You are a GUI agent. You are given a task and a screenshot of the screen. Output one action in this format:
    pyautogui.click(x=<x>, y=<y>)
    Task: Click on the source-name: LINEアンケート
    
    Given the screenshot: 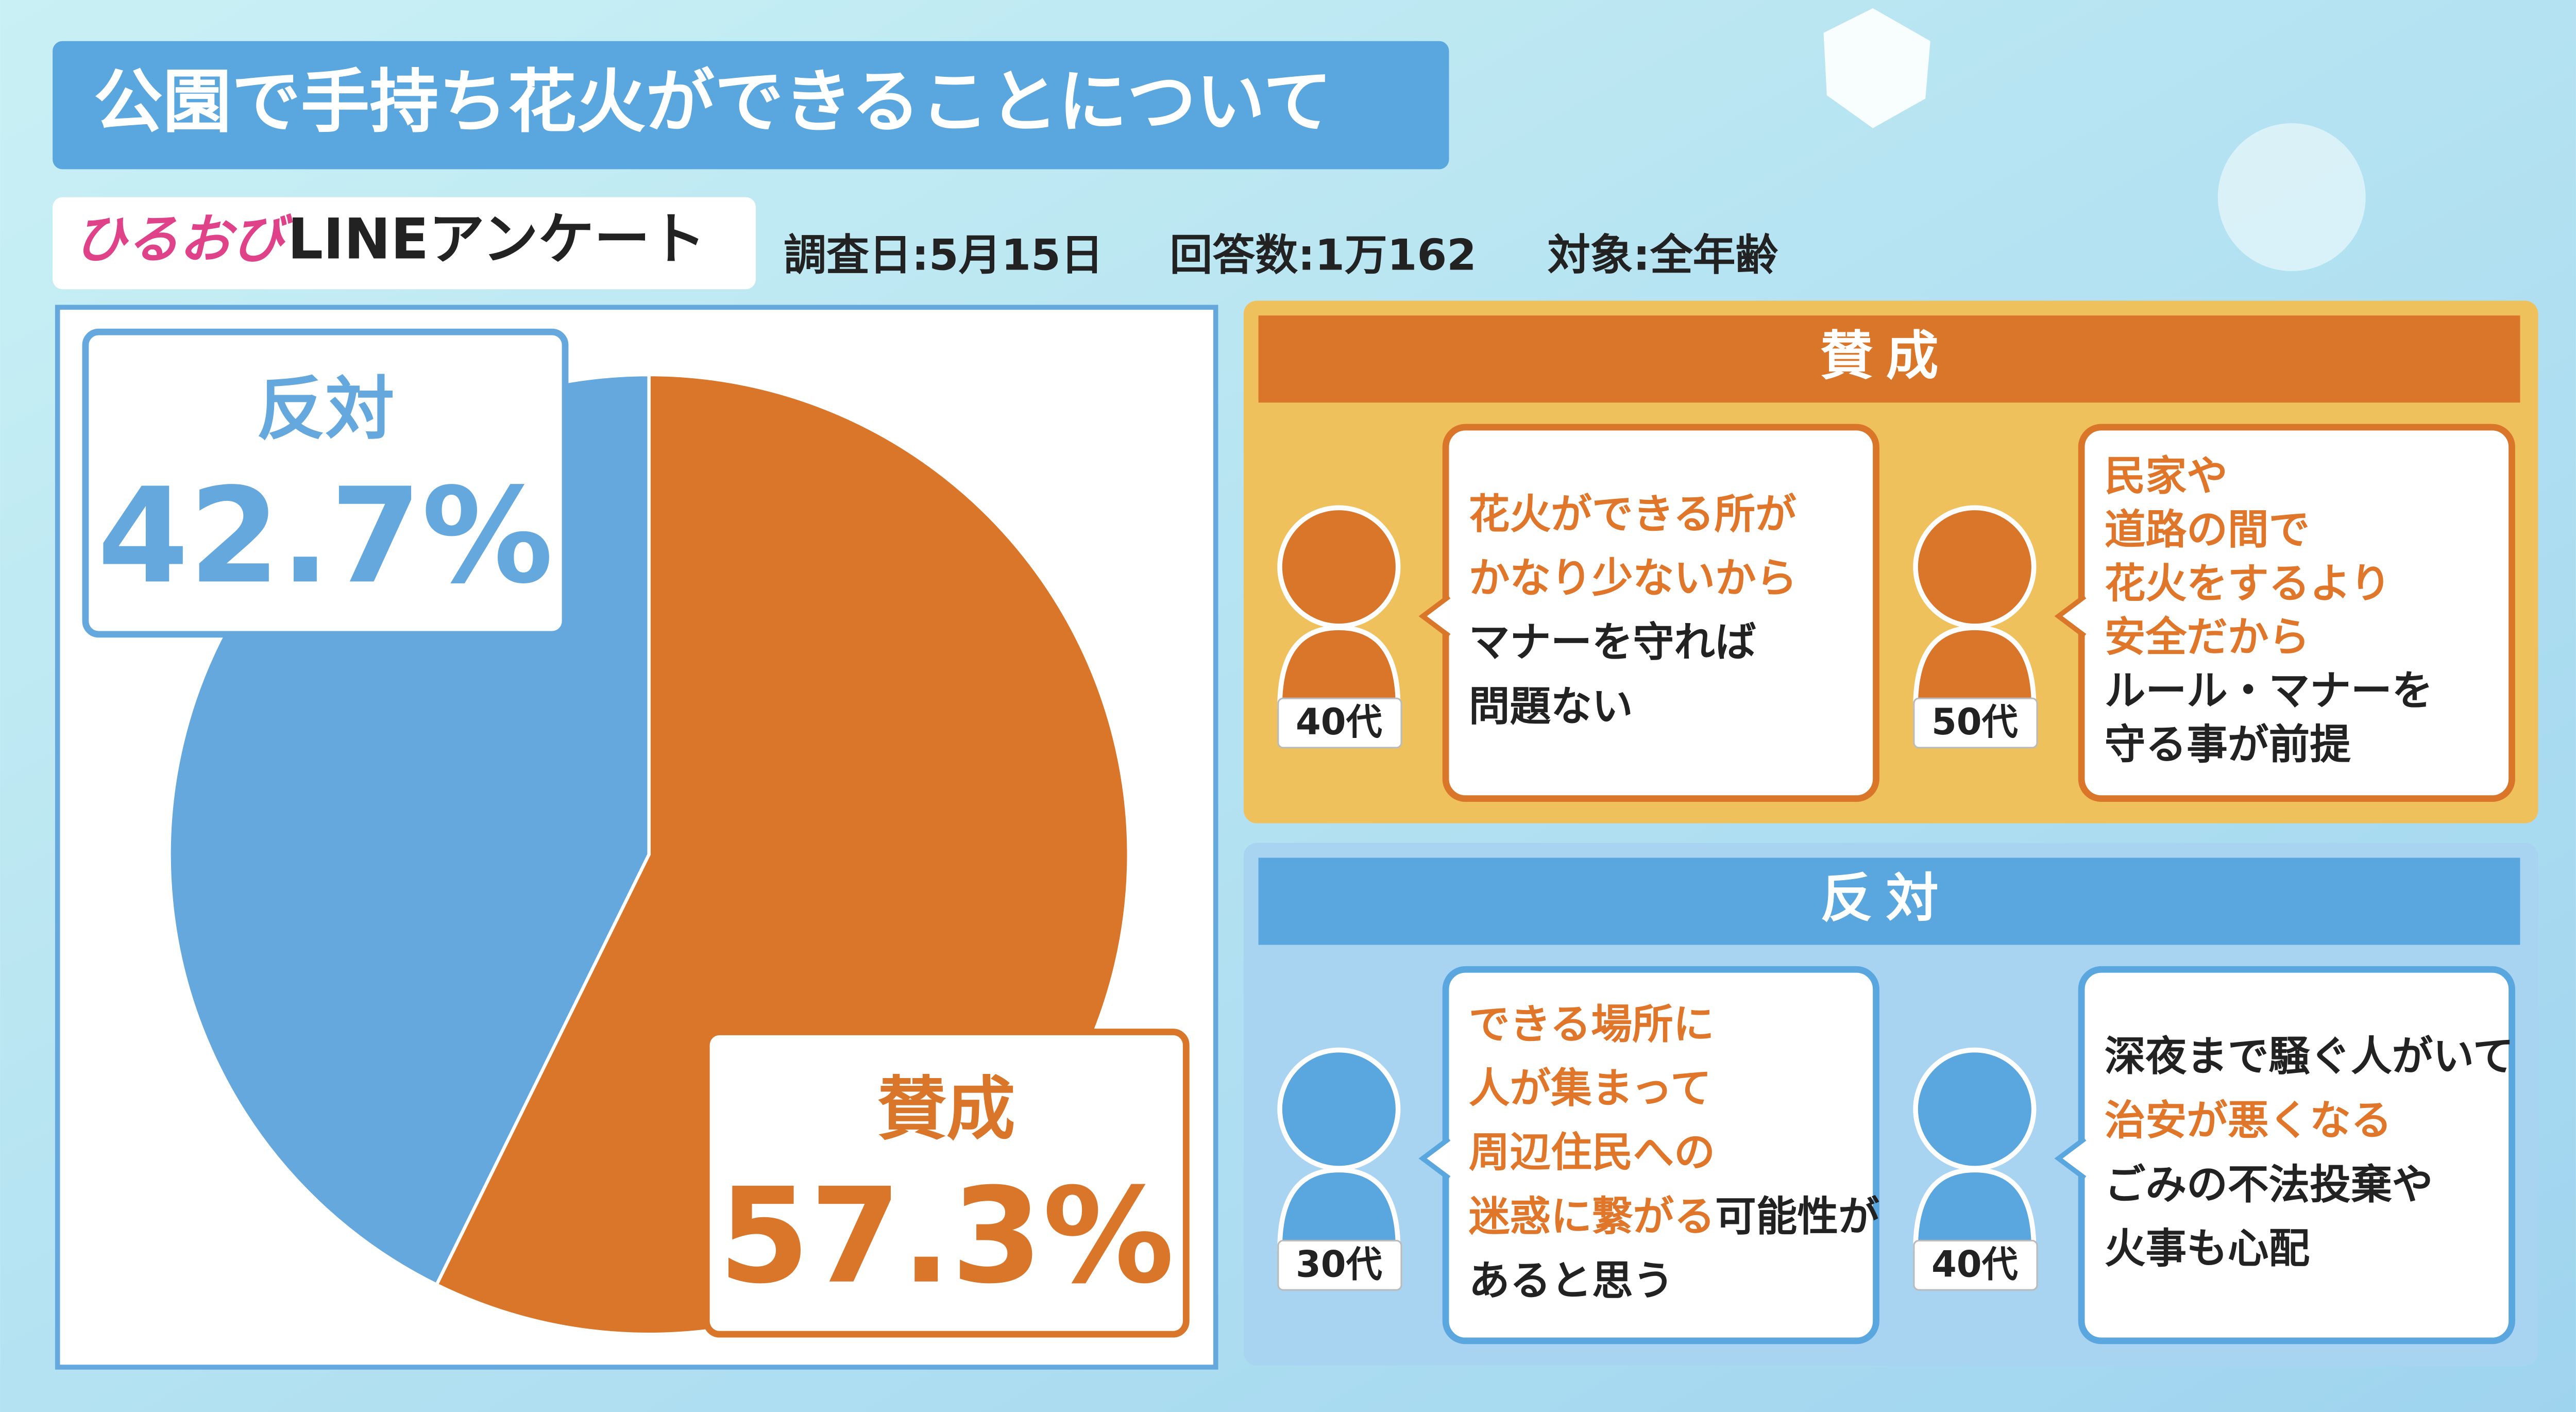 What is the action you would take?
    pyautogui.click(x=497, y=239)
    